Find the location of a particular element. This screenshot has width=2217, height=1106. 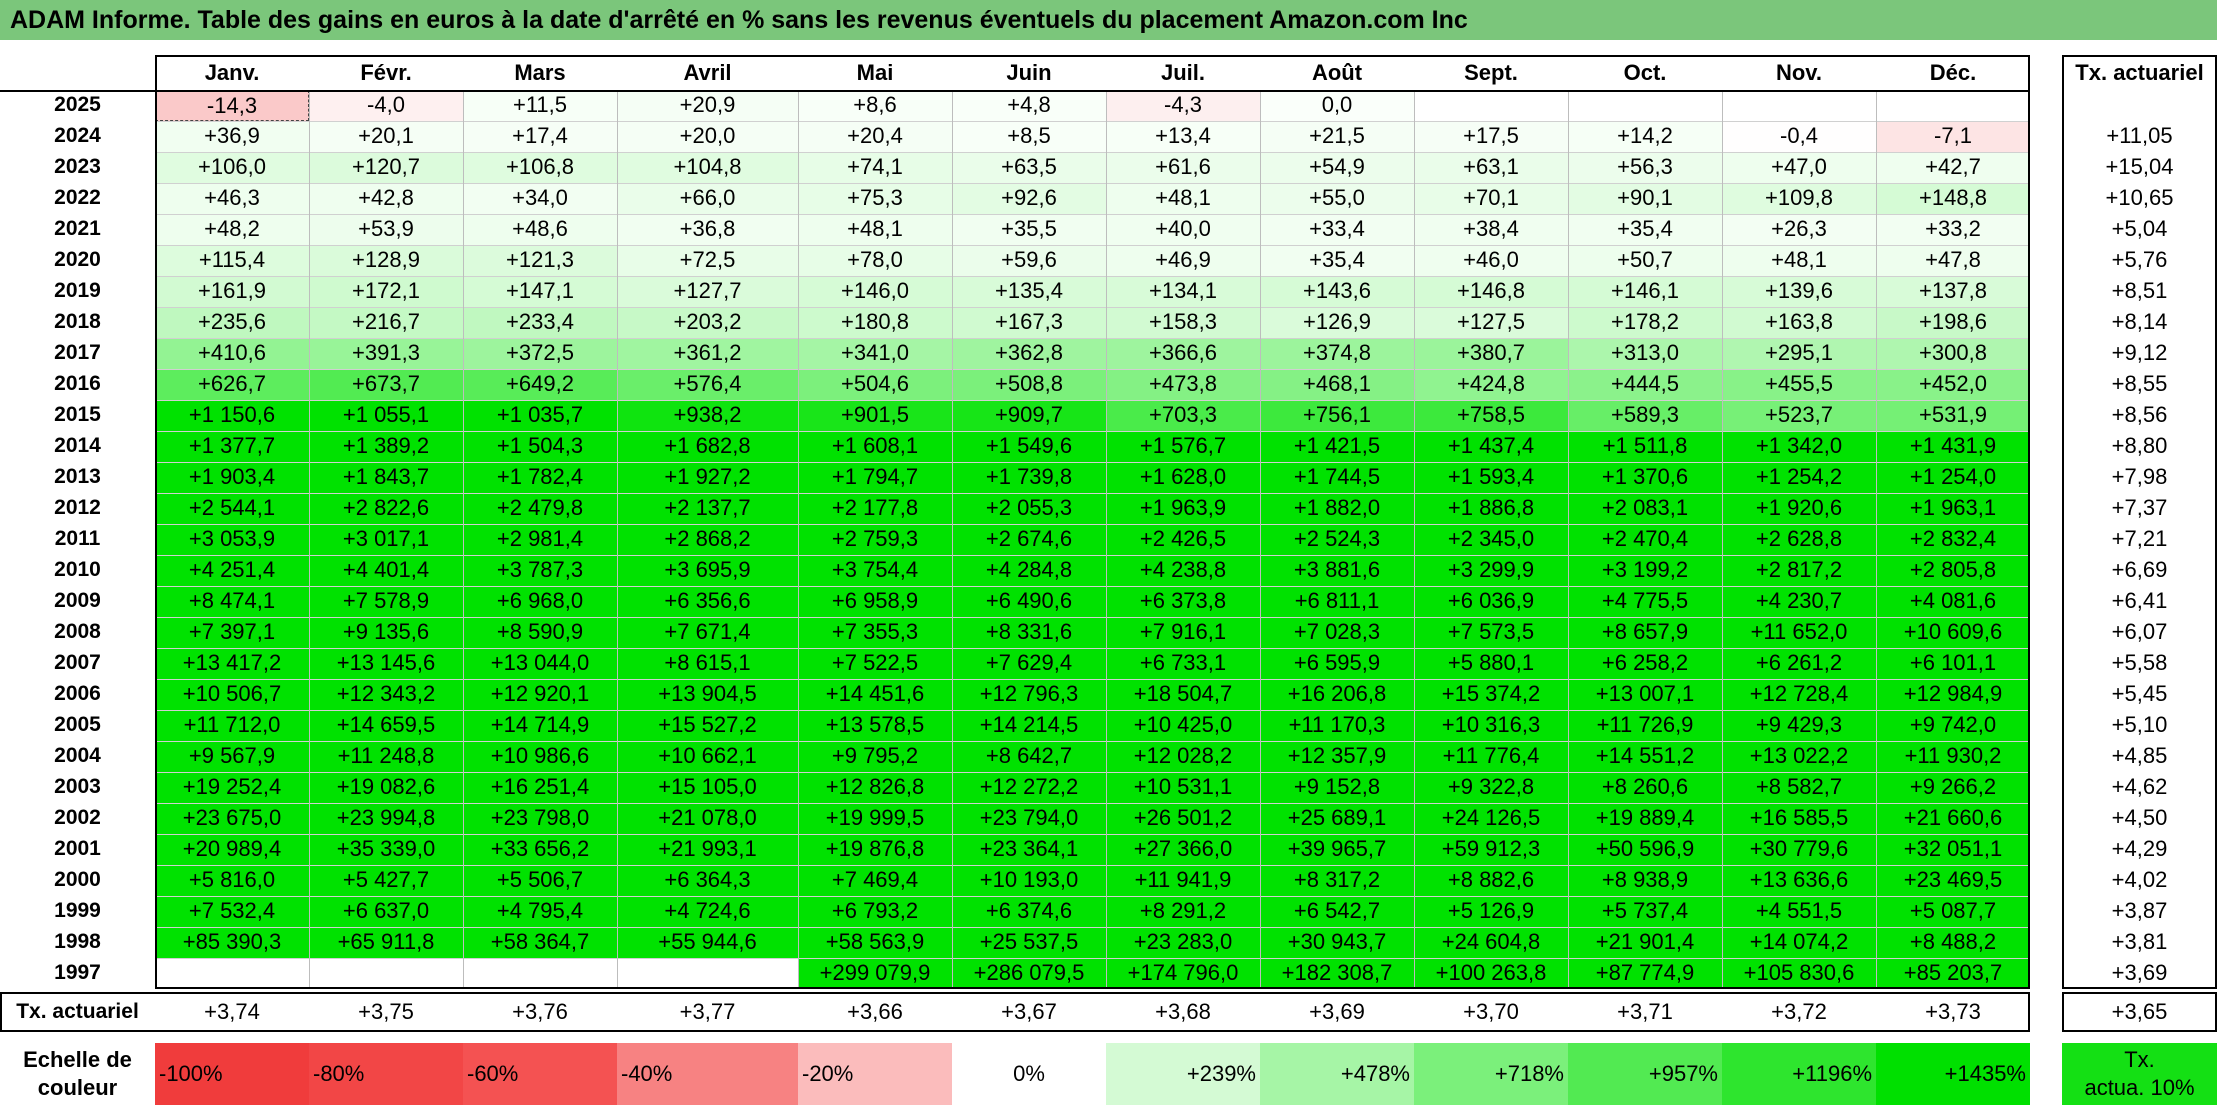

scale-step: +957% is located at coordinates (1645, 1074).